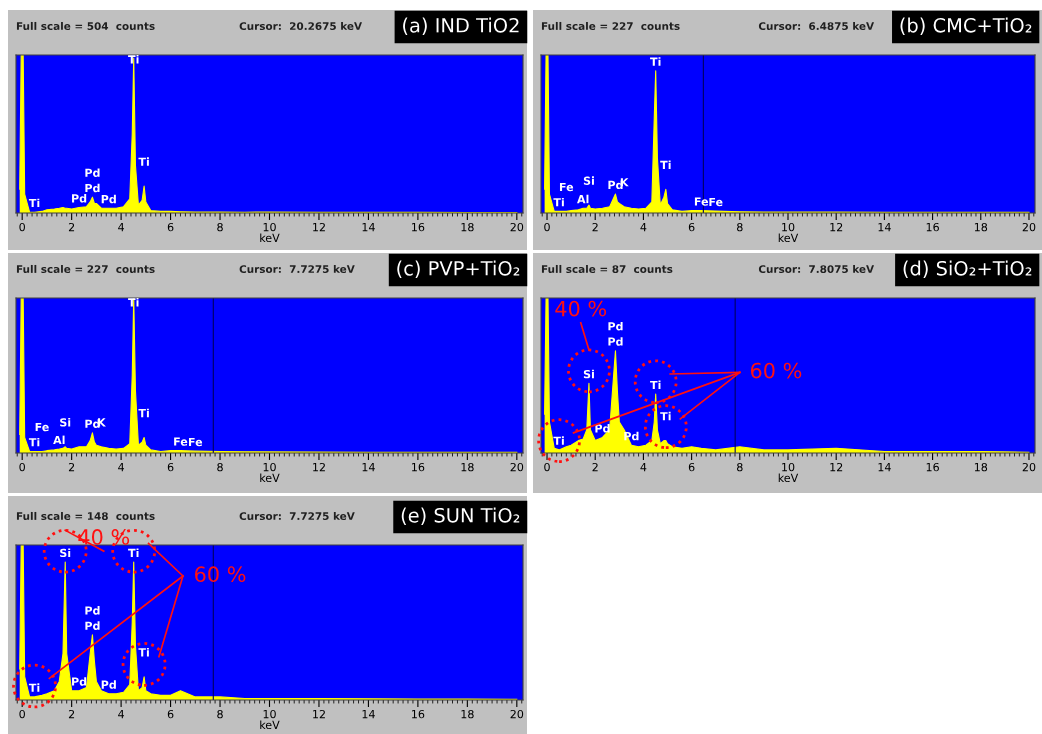 The height and width of the screenshot is (734, 1042). What do you see at coordinates (461, 26) in the screenshot?
I see `chart-title: (a) IND TiO2` at bounding box center [461, 26].